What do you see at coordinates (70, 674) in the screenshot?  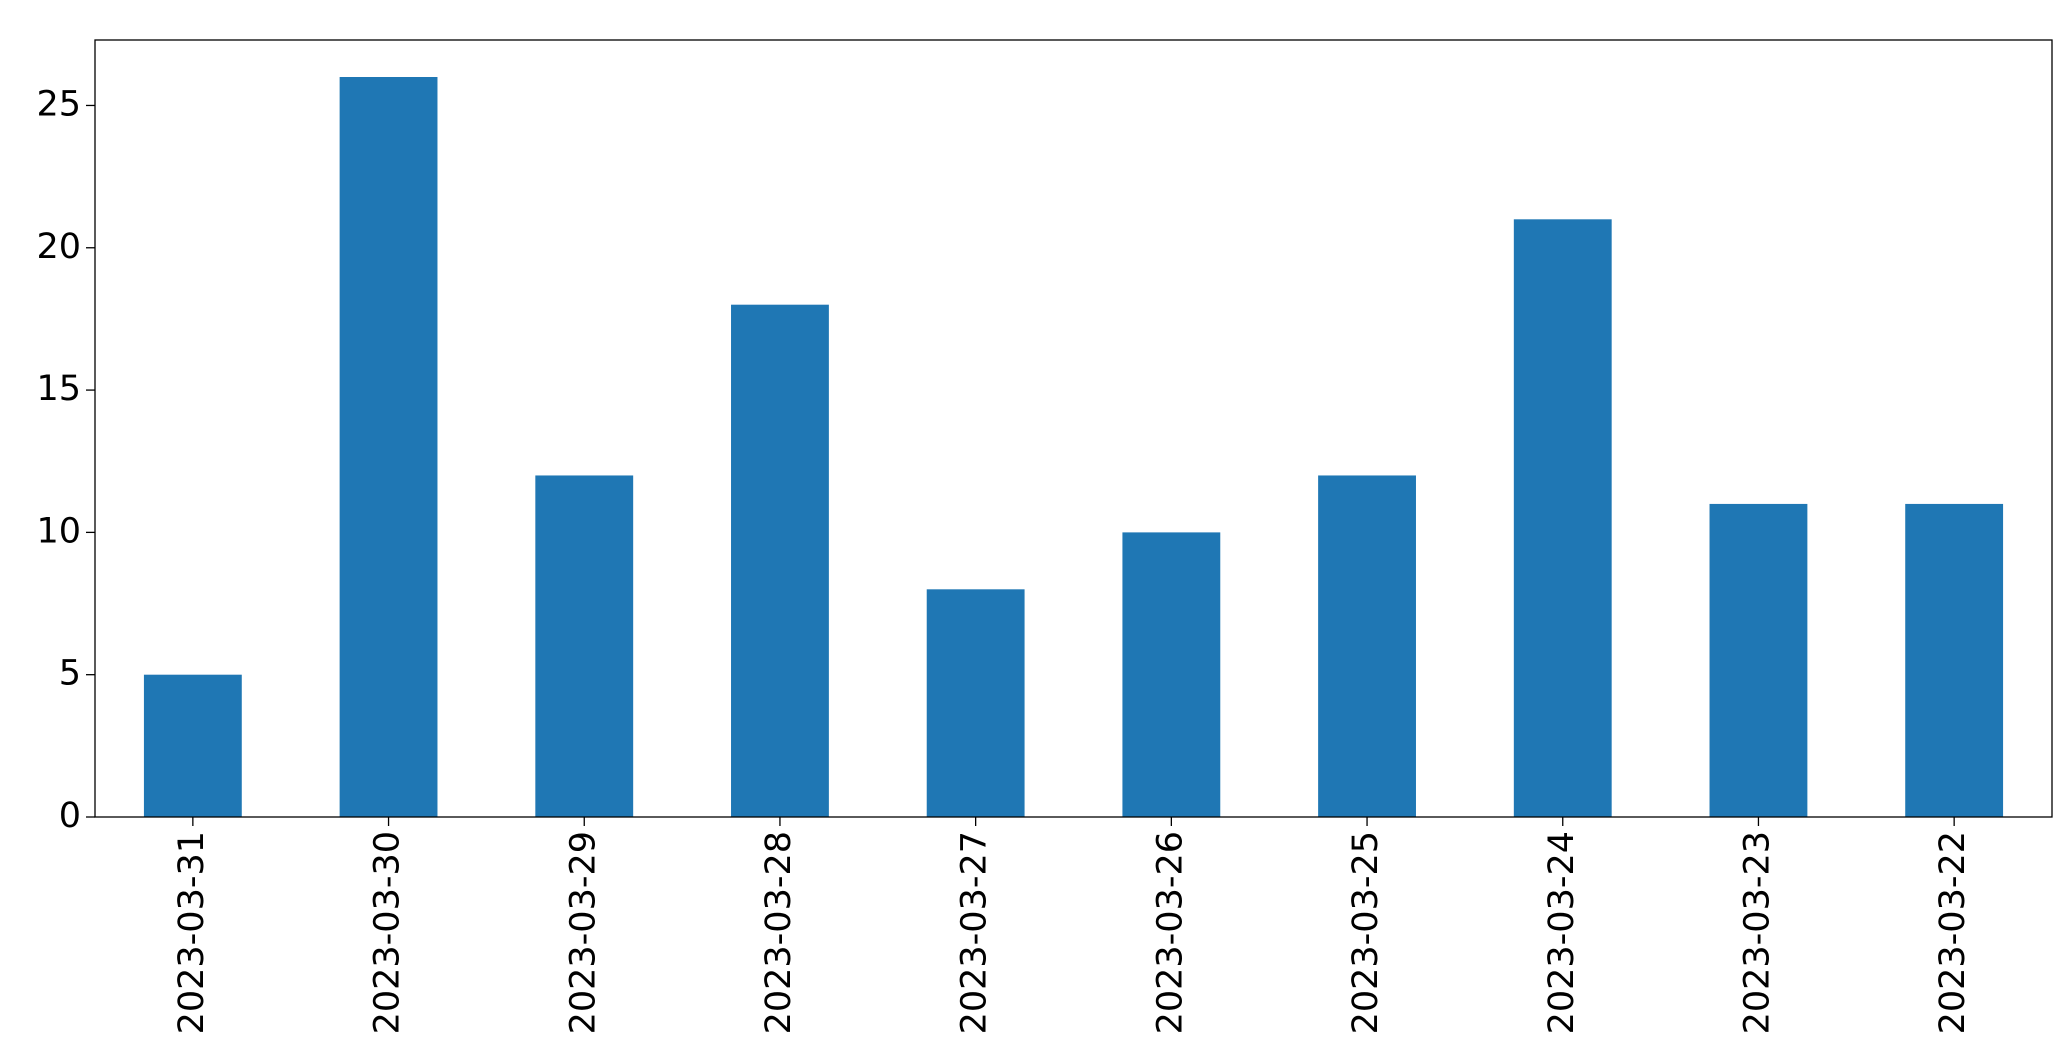 I see `y-tick-label: 5` at bounding box center [70, 674].